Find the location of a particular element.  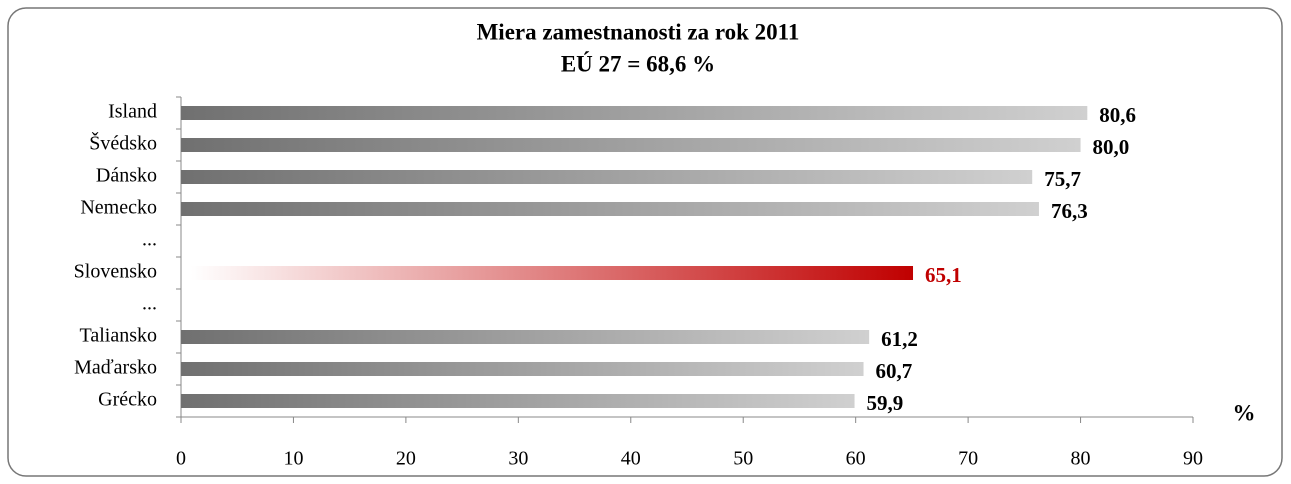

value-label: 75,7 is located at coordinates (1062, 179).